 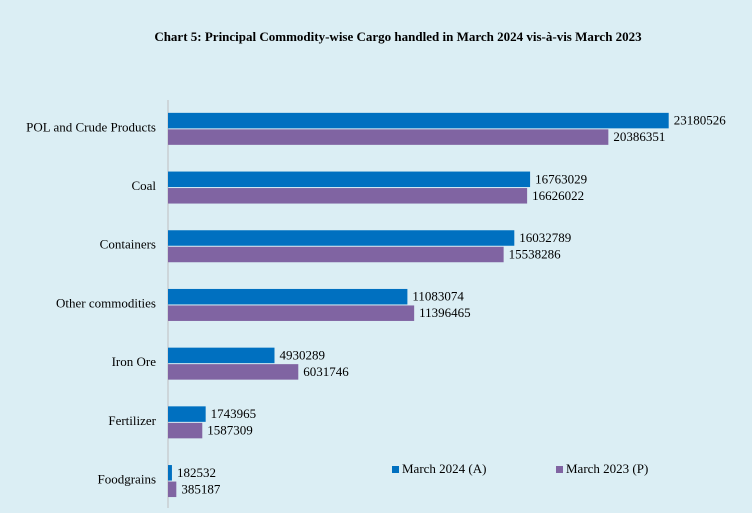 What do you see at coordinates (700, 120) in the screenshot?
I see `value-label: 23180526` at bounding box center [700, 120].